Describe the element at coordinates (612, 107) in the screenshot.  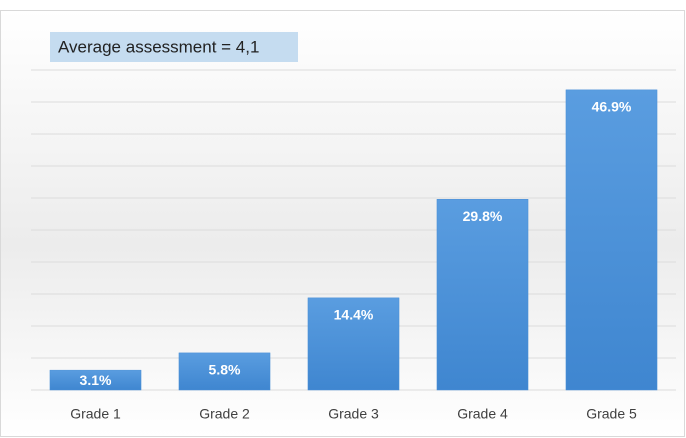
I see `value-label: 46.9%` at that location.